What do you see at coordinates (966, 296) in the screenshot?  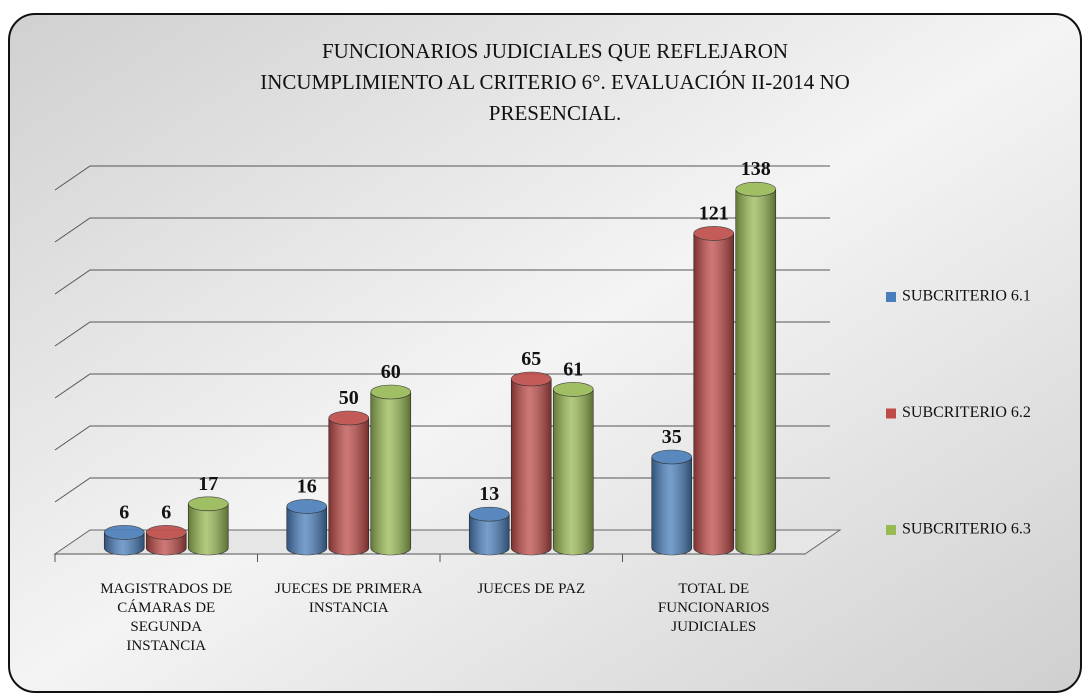 I see `legend-label: SUBCRITERIO 6.1` at bounding box center [966, 296].